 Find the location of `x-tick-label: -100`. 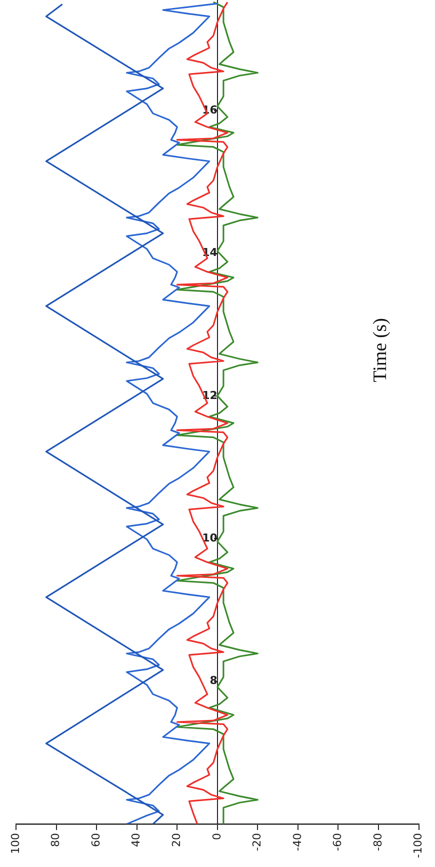

x-tick-label: -100 is located at coordinates (418, 845).